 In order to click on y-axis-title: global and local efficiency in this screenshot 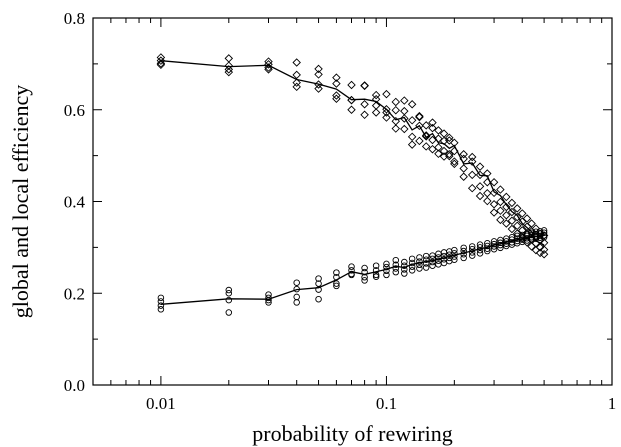, I will do `click(20, 202)`.